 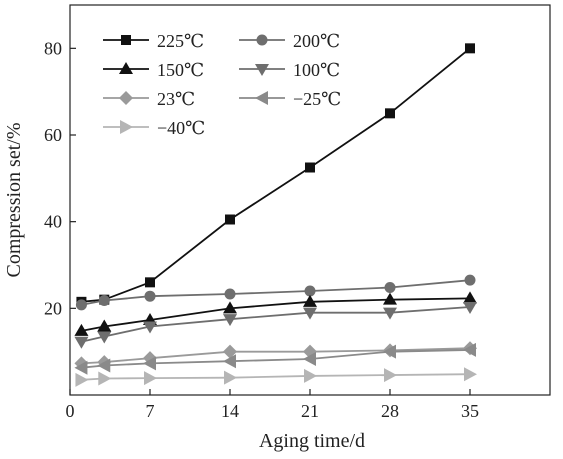 What do you see at coordinates (390, 411) in the screenshot?
I see `x-tick-label-28: 28` at bounding box center [390, 411].